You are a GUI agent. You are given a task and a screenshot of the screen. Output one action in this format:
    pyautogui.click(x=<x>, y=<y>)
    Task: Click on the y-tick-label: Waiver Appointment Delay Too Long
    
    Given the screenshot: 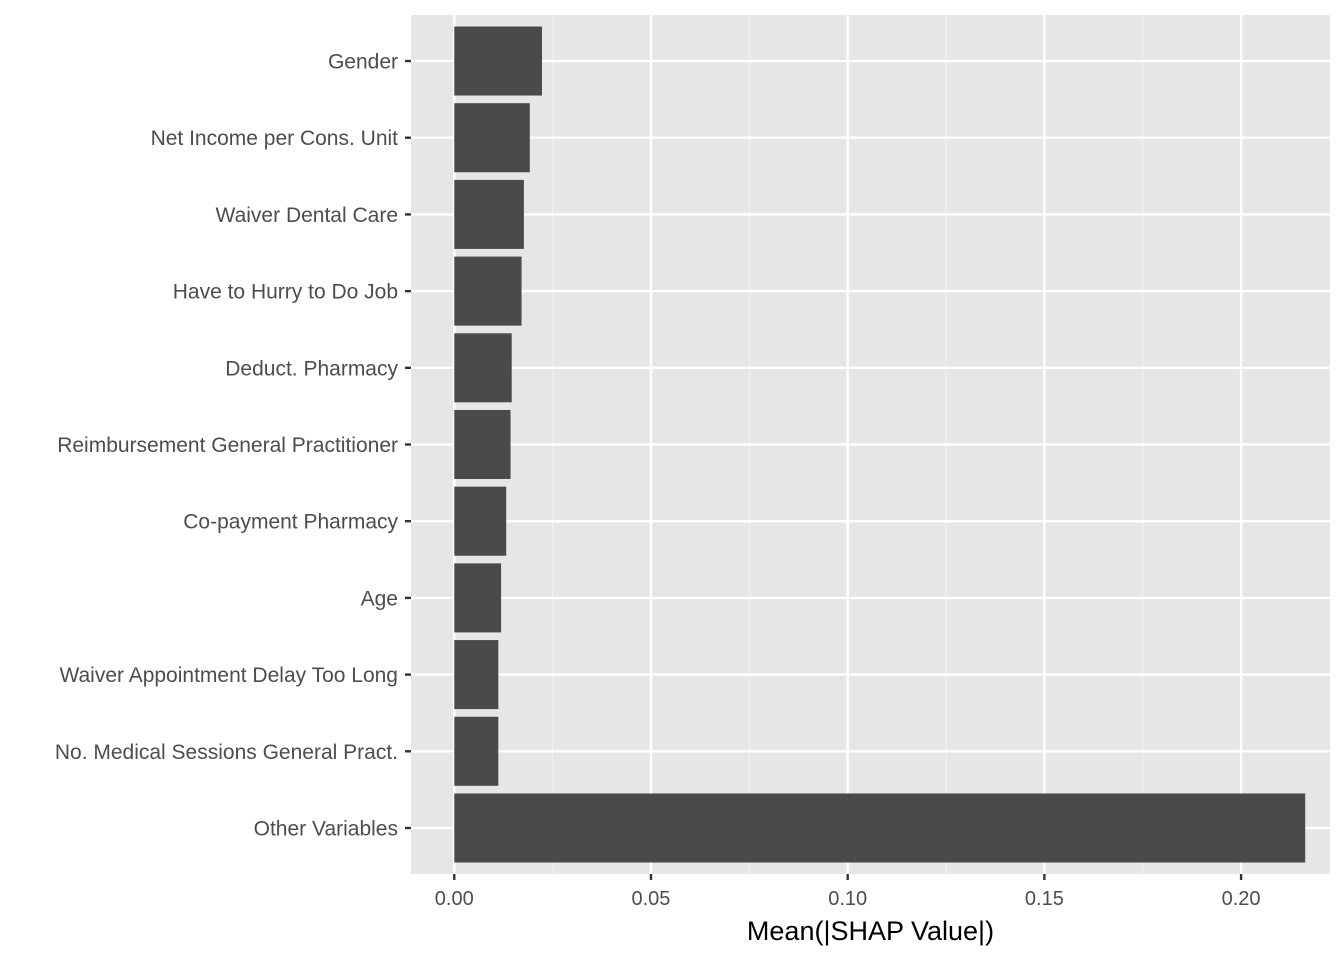 What is the action you would take?
    pyautogui.click(x=228, y=675)
    